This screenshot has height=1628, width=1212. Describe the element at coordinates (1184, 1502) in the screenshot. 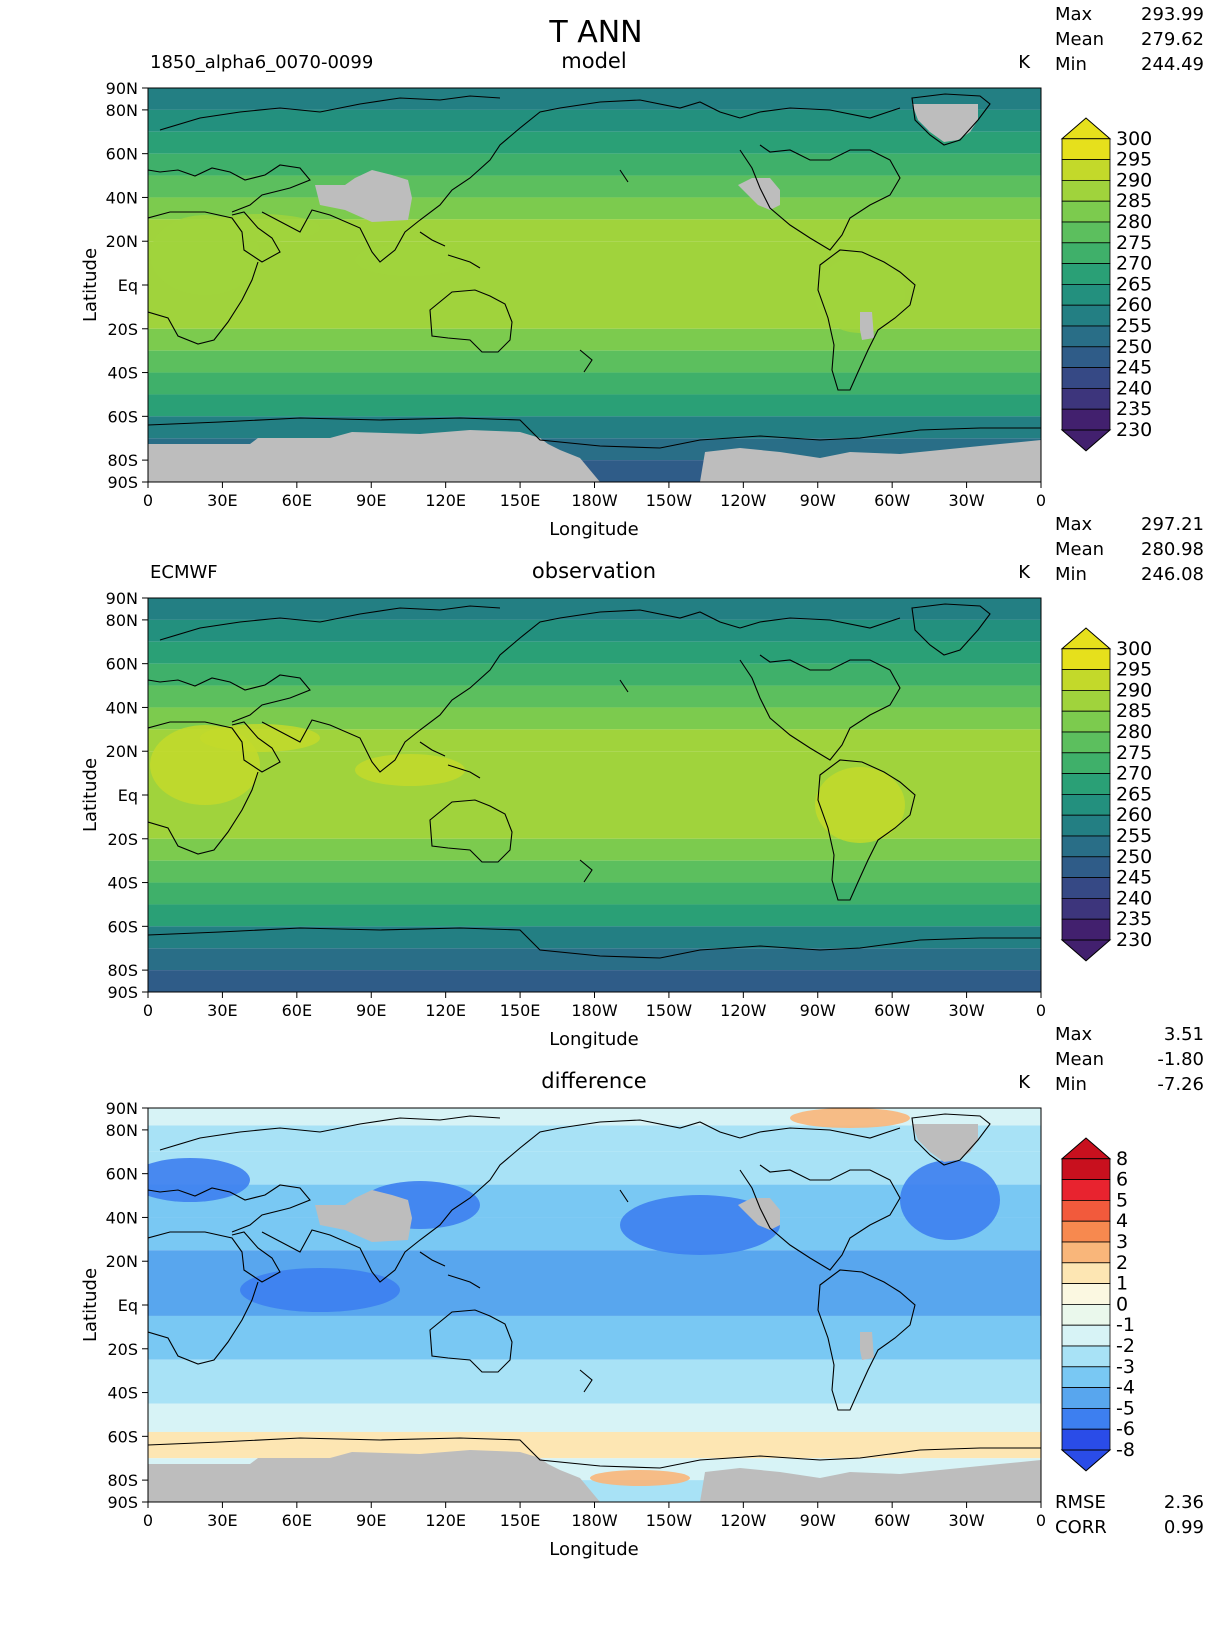

I see `extra-stat-value: 2.36` at that location.